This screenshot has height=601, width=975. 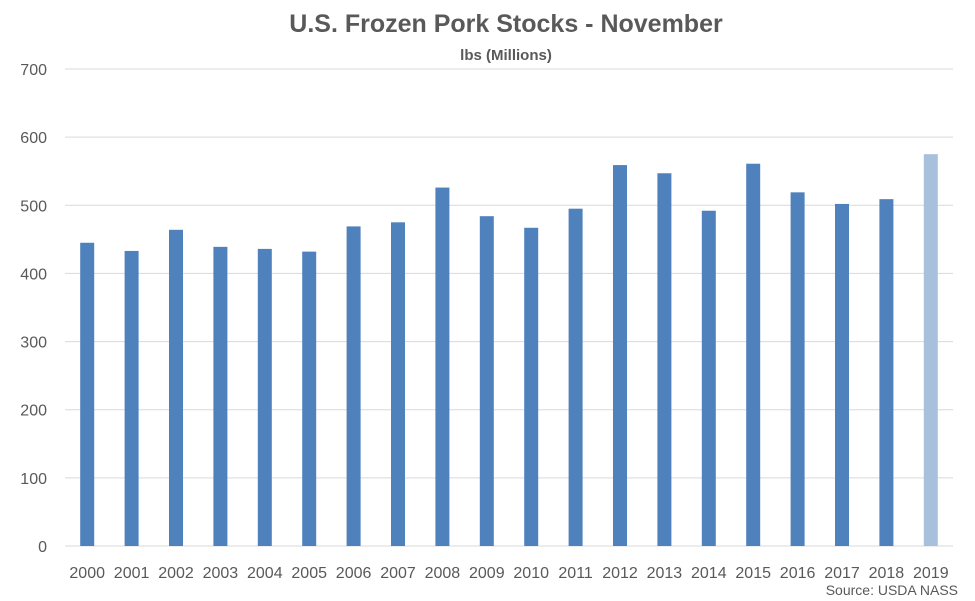 I want to click on x-tick-label: 2018, so click(x=887, y=573).